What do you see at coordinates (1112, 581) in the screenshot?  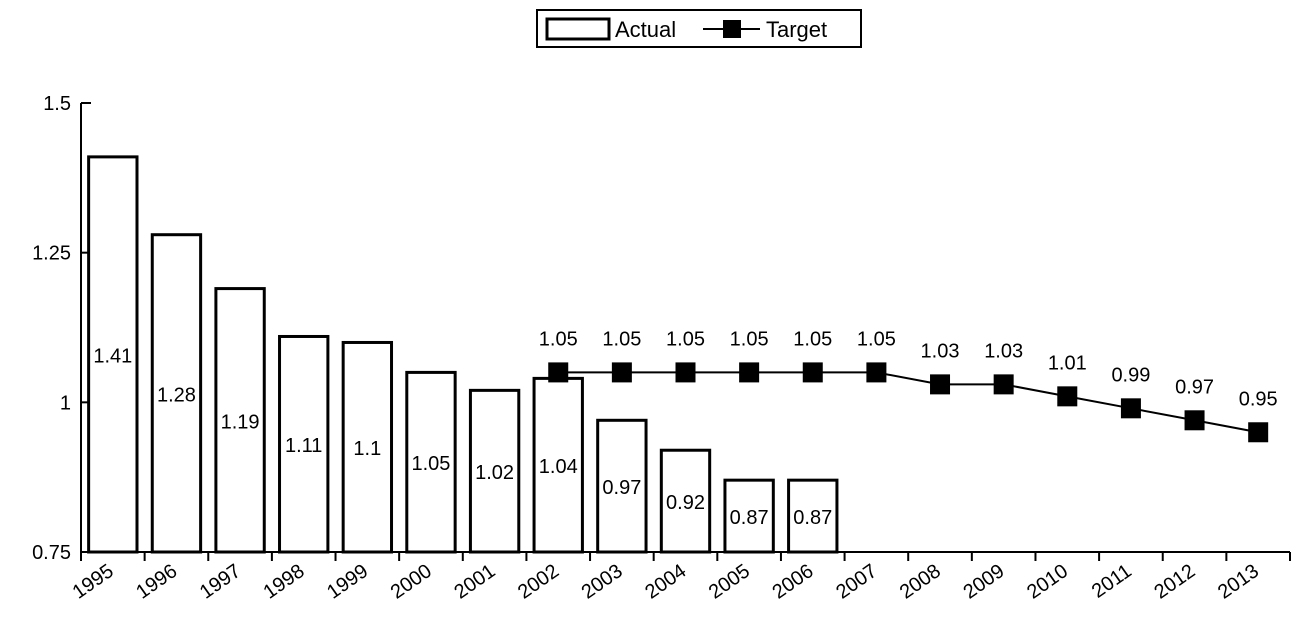 I see `x-tick-label: 2011` at bounding box center [1112, 581].